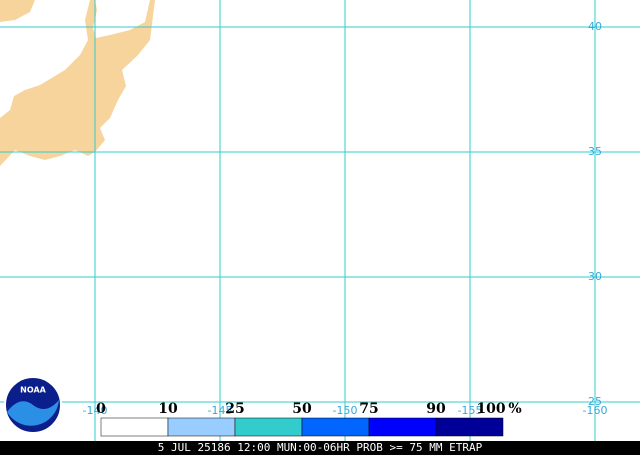  I want to click on legend-tick: 25, so click(234, 409).